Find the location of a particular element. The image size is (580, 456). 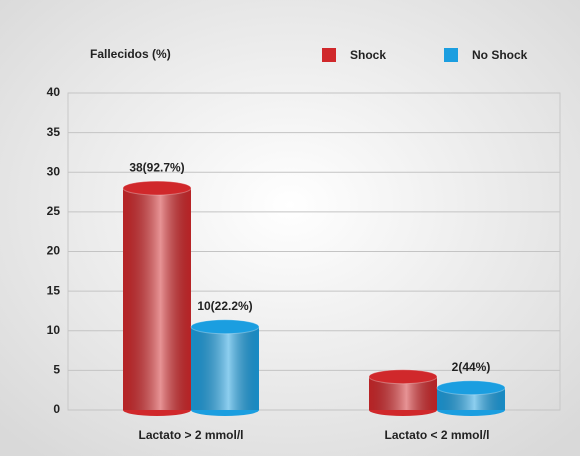

y-tick-label: 10 is located at coordinates (54, 330).